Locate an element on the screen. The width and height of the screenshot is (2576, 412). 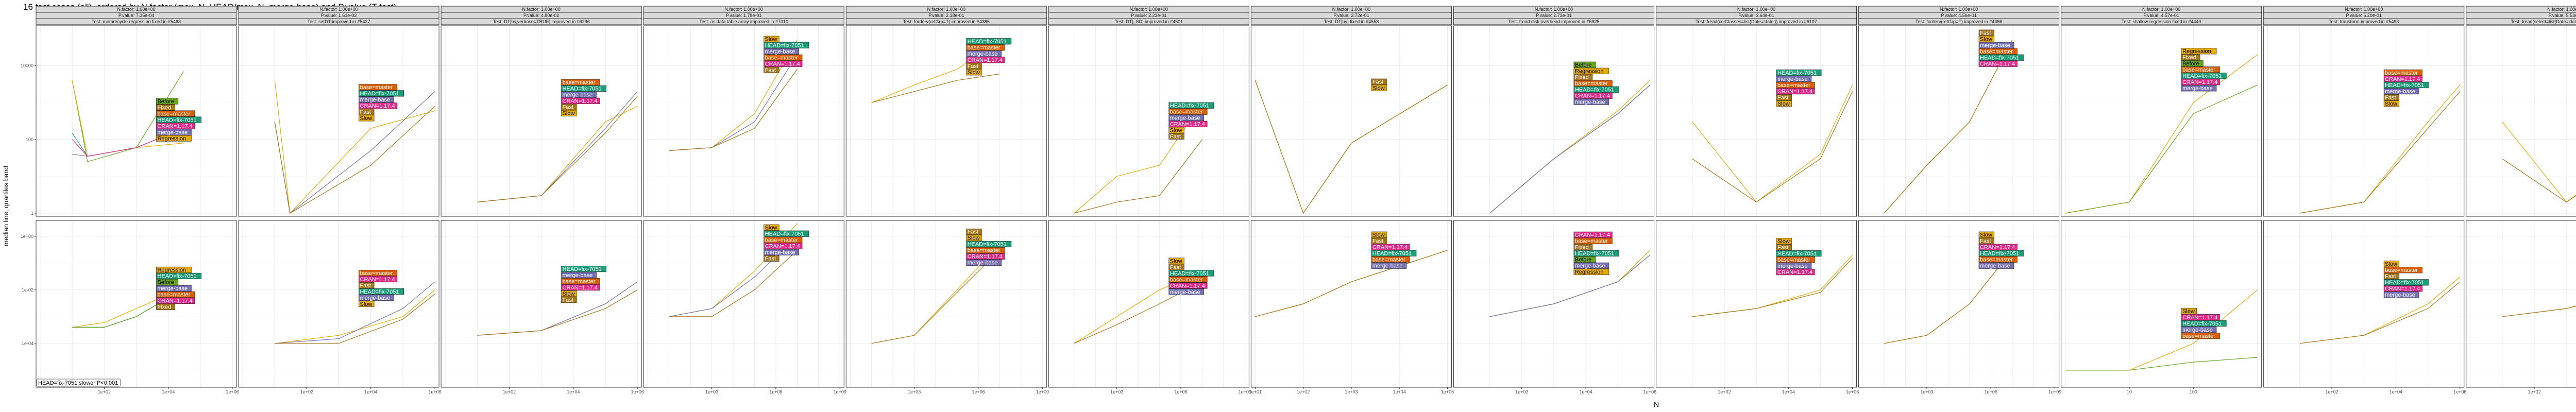
x-tick-label: 1e+02 is located at coordinates (1724, 391).